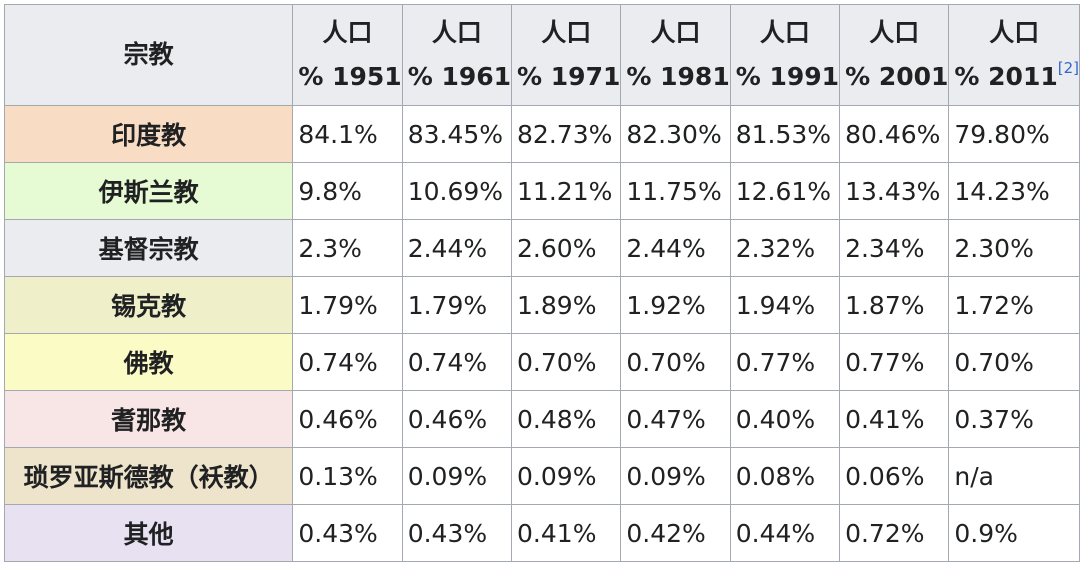 The width and height of the screenshot is (1080, 569). What do you see at coordinates (459, 76) in the screenshot?
I see `header-year-label: % 1961` at bounding box center [459, 76].